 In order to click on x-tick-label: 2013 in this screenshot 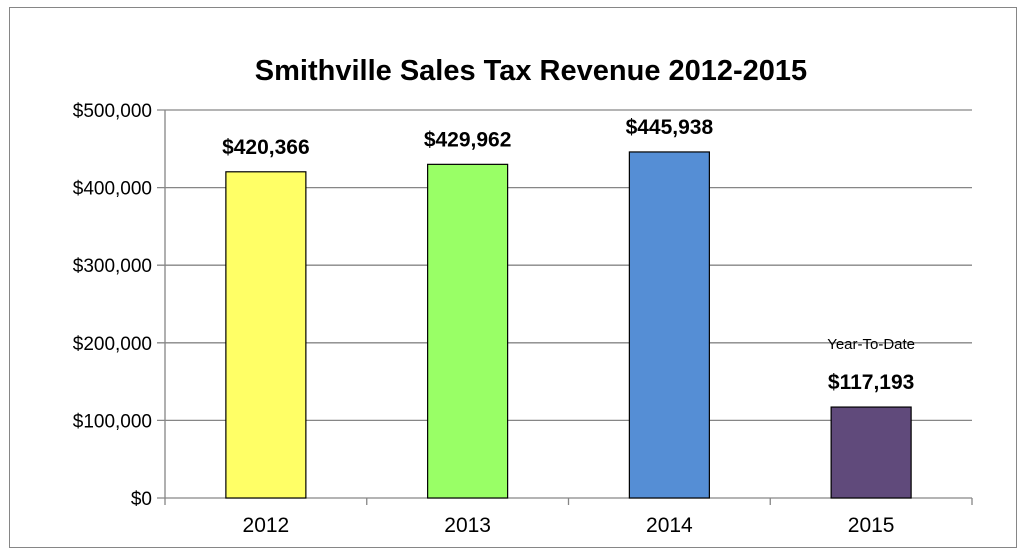, I will do `click(467, 525)`.